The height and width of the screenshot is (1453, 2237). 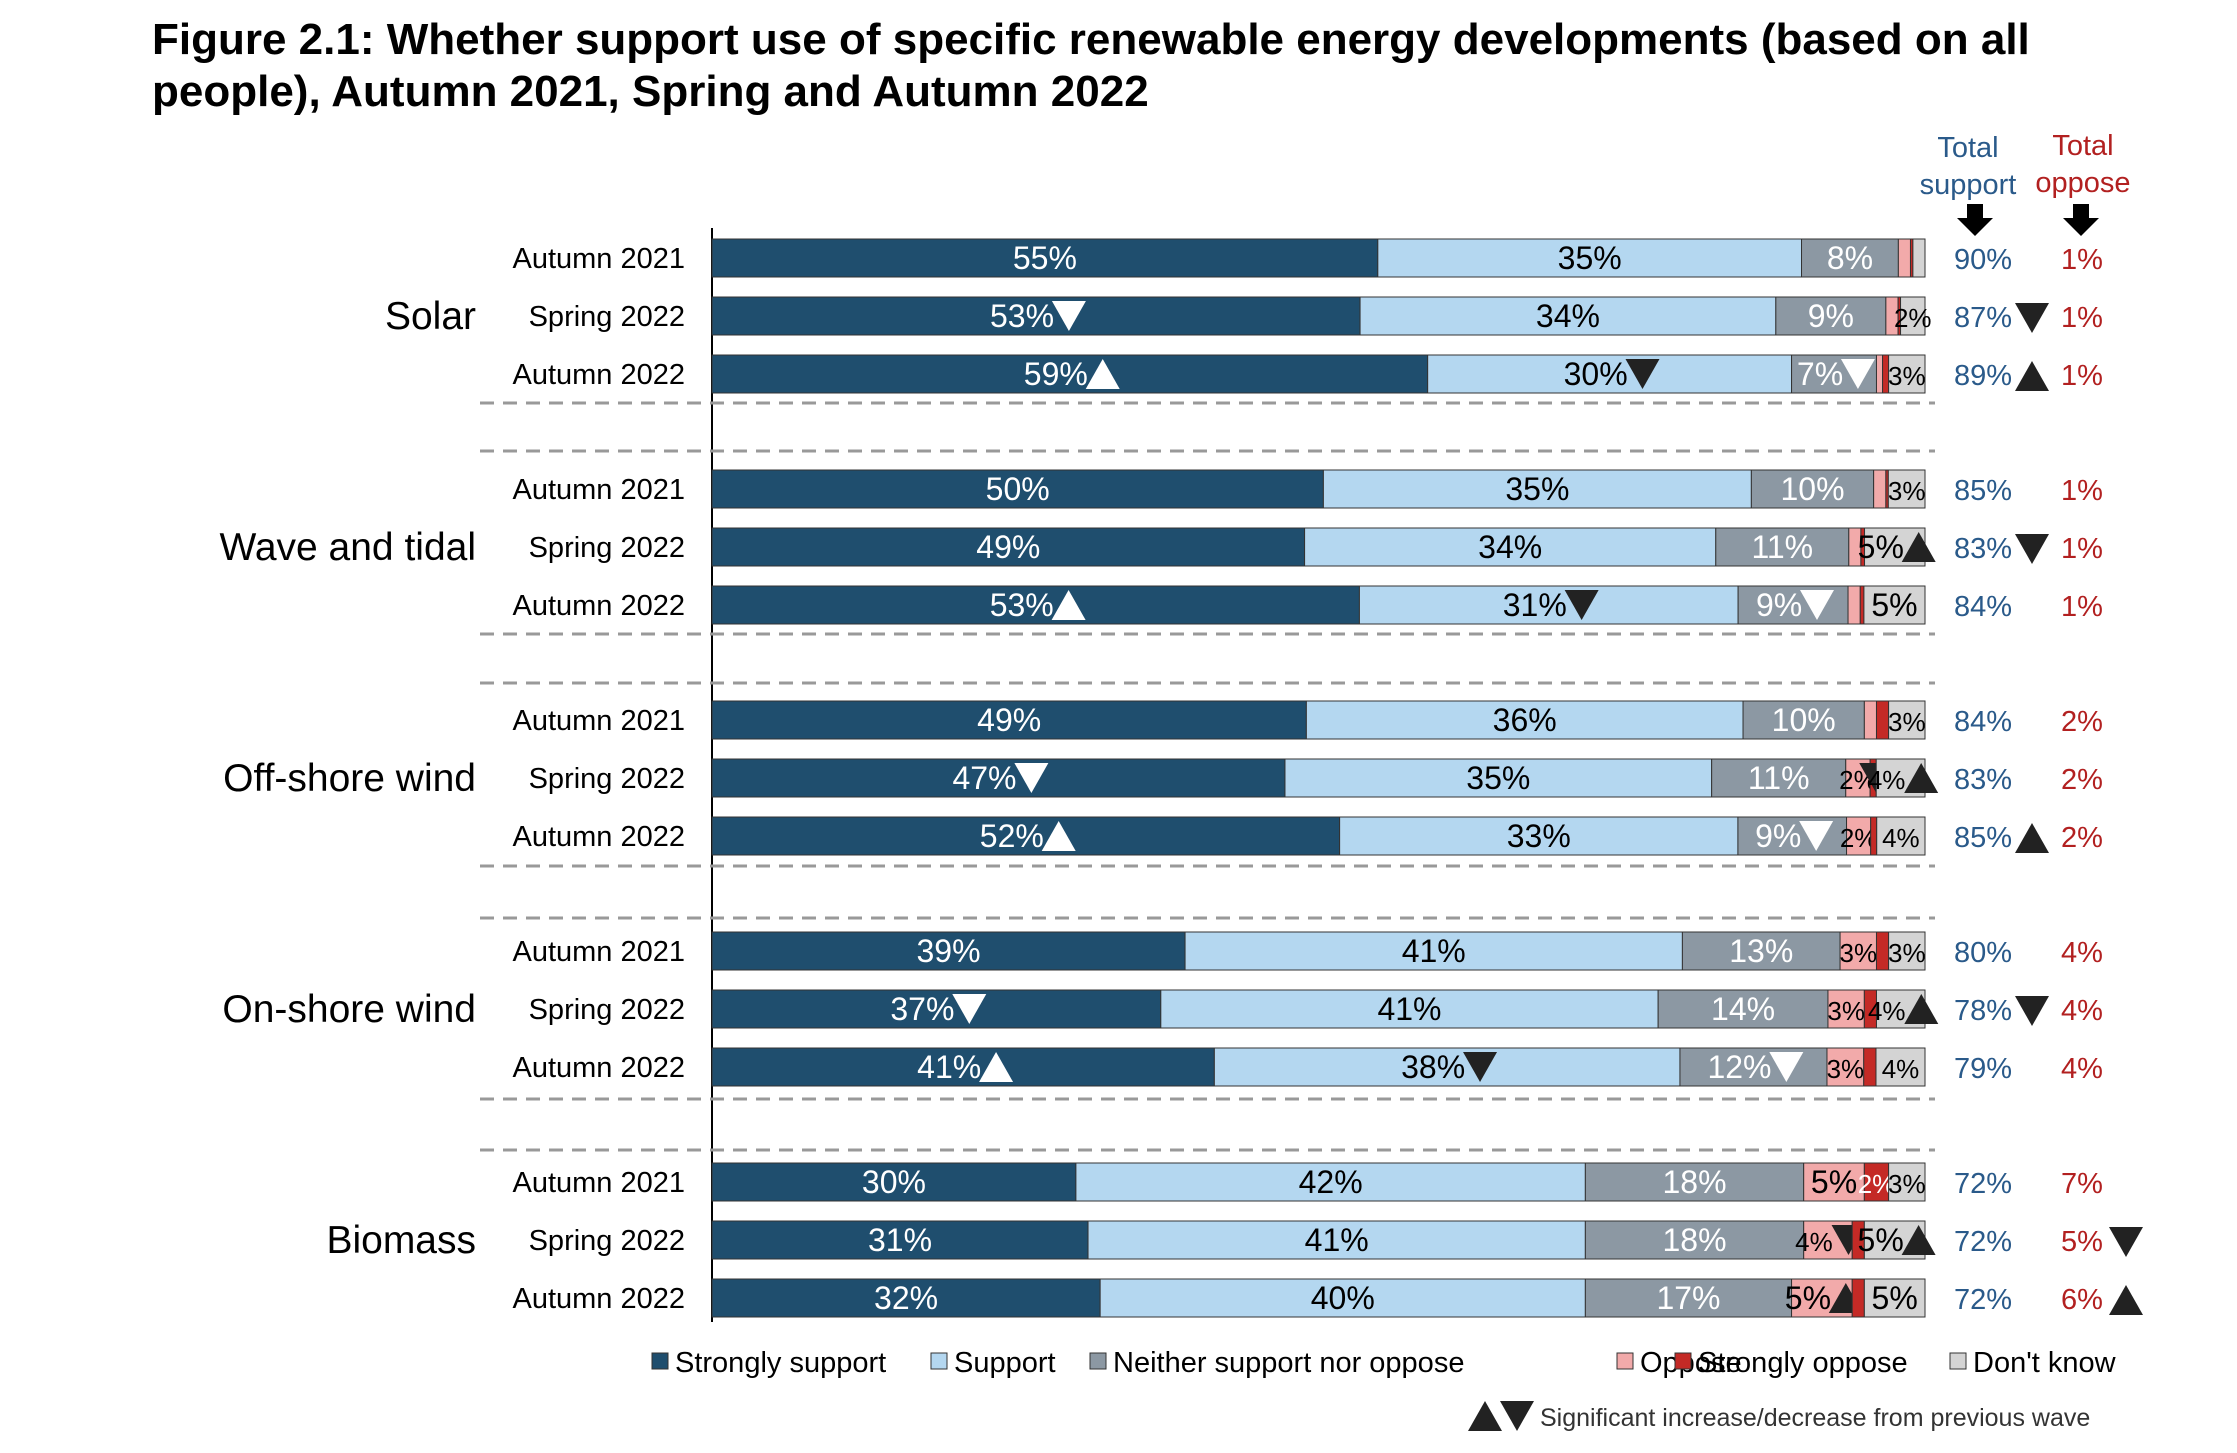 What do you see at coordinates (1913, 318) in the screenshot?
I see `data-label: 2%` at bounding box center [1913, 318].